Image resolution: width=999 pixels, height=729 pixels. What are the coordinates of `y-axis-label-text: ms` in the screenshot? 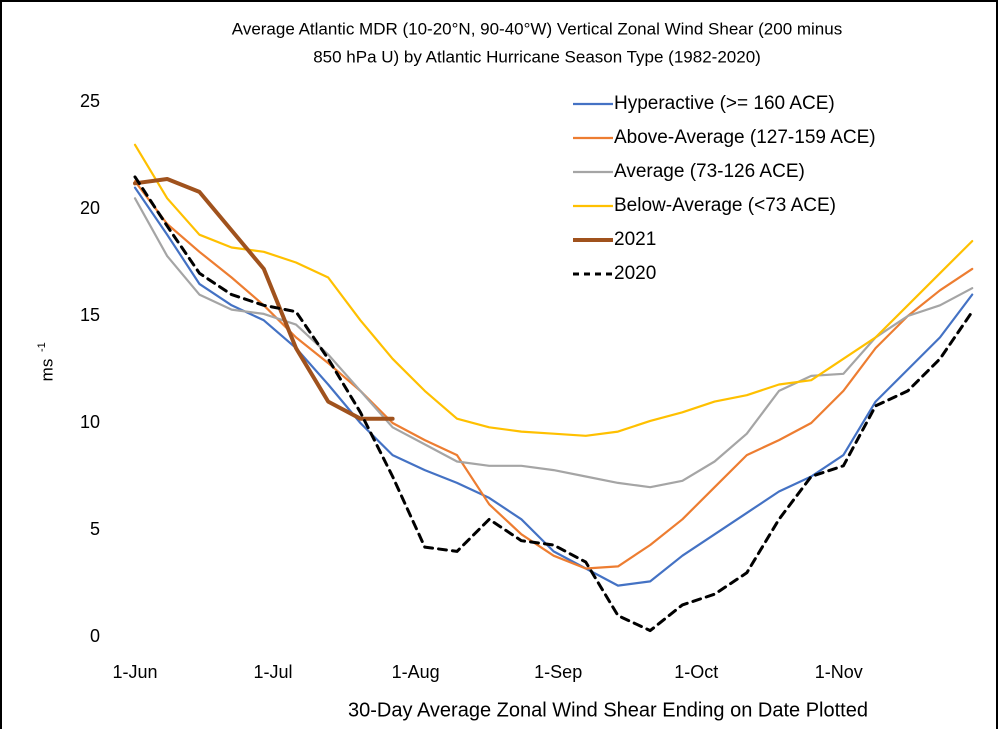 It's located at (46, 370).